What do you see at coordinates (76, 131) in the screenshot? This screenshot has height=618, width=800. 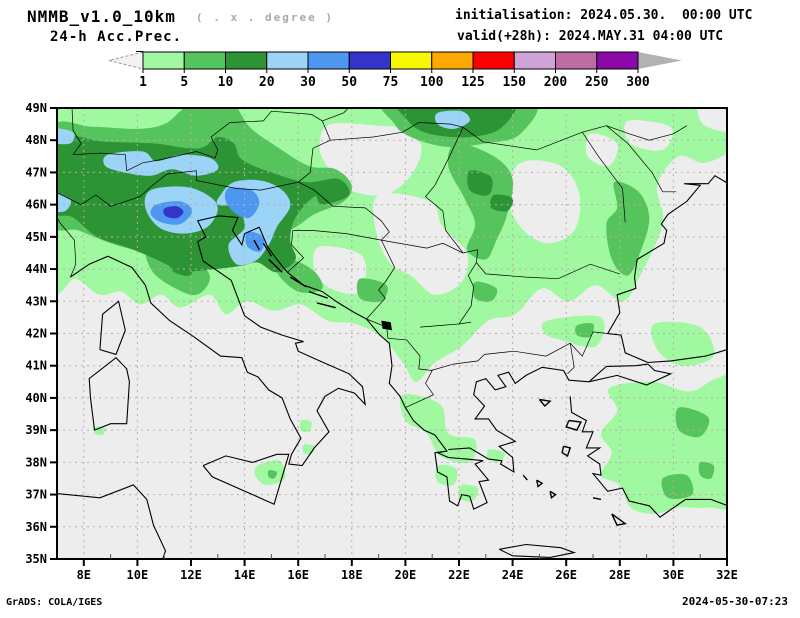 I see `border-rhine` at bounding box center [76, 131].